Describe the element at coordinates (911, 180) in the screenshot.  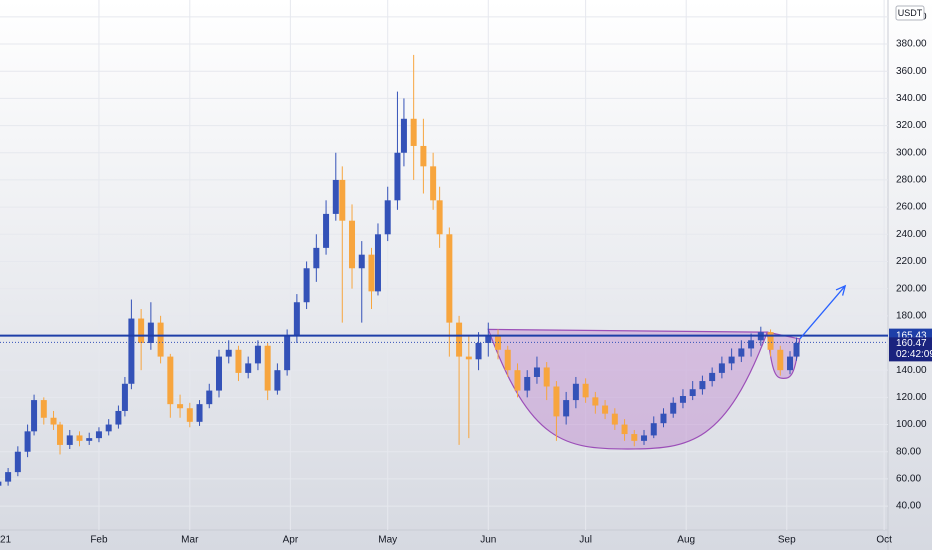
I see `y-tick-label: 280.00` at that location.